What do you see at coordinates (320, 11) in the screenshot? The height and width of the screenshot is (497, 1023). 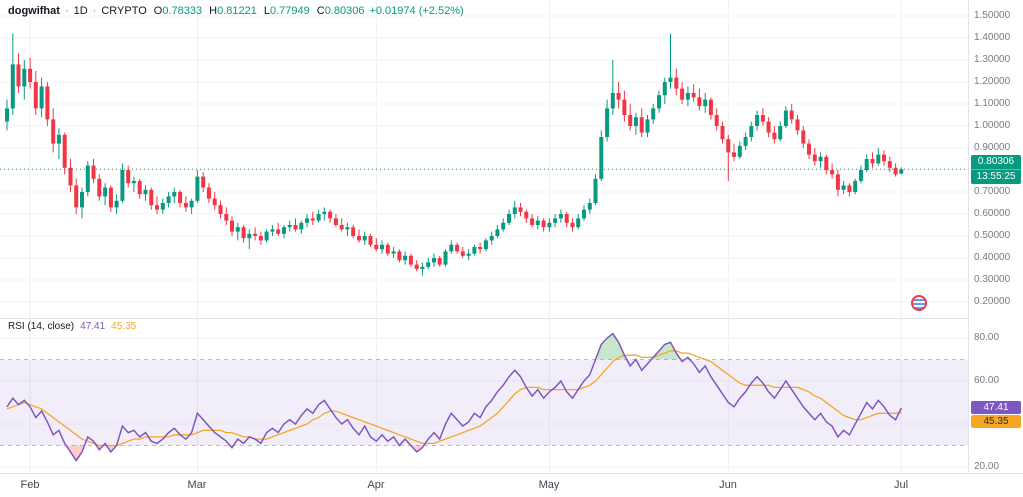 I see `close-label: C` at bounding box center [320, 11].